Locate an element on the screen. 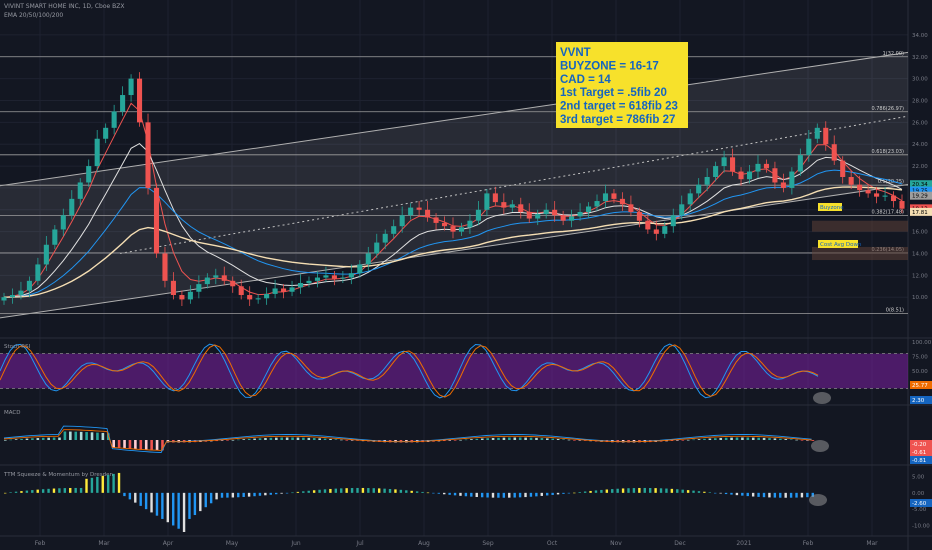  price-tick-label: 26.00 is located at coordinates (920, 123).